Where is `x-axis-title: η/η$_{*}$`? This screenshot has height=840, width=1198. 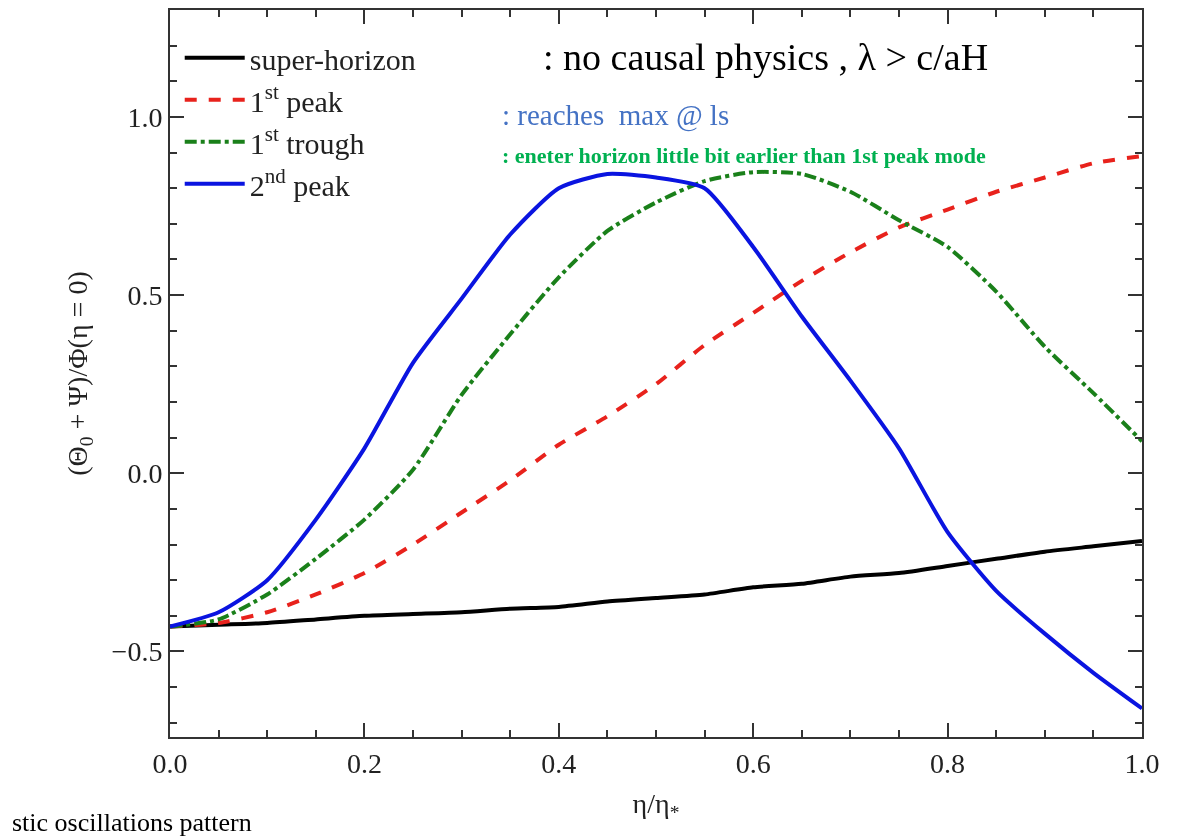 x-axis-title: η/η$_{*}$ is located at coordinates (656, 806).